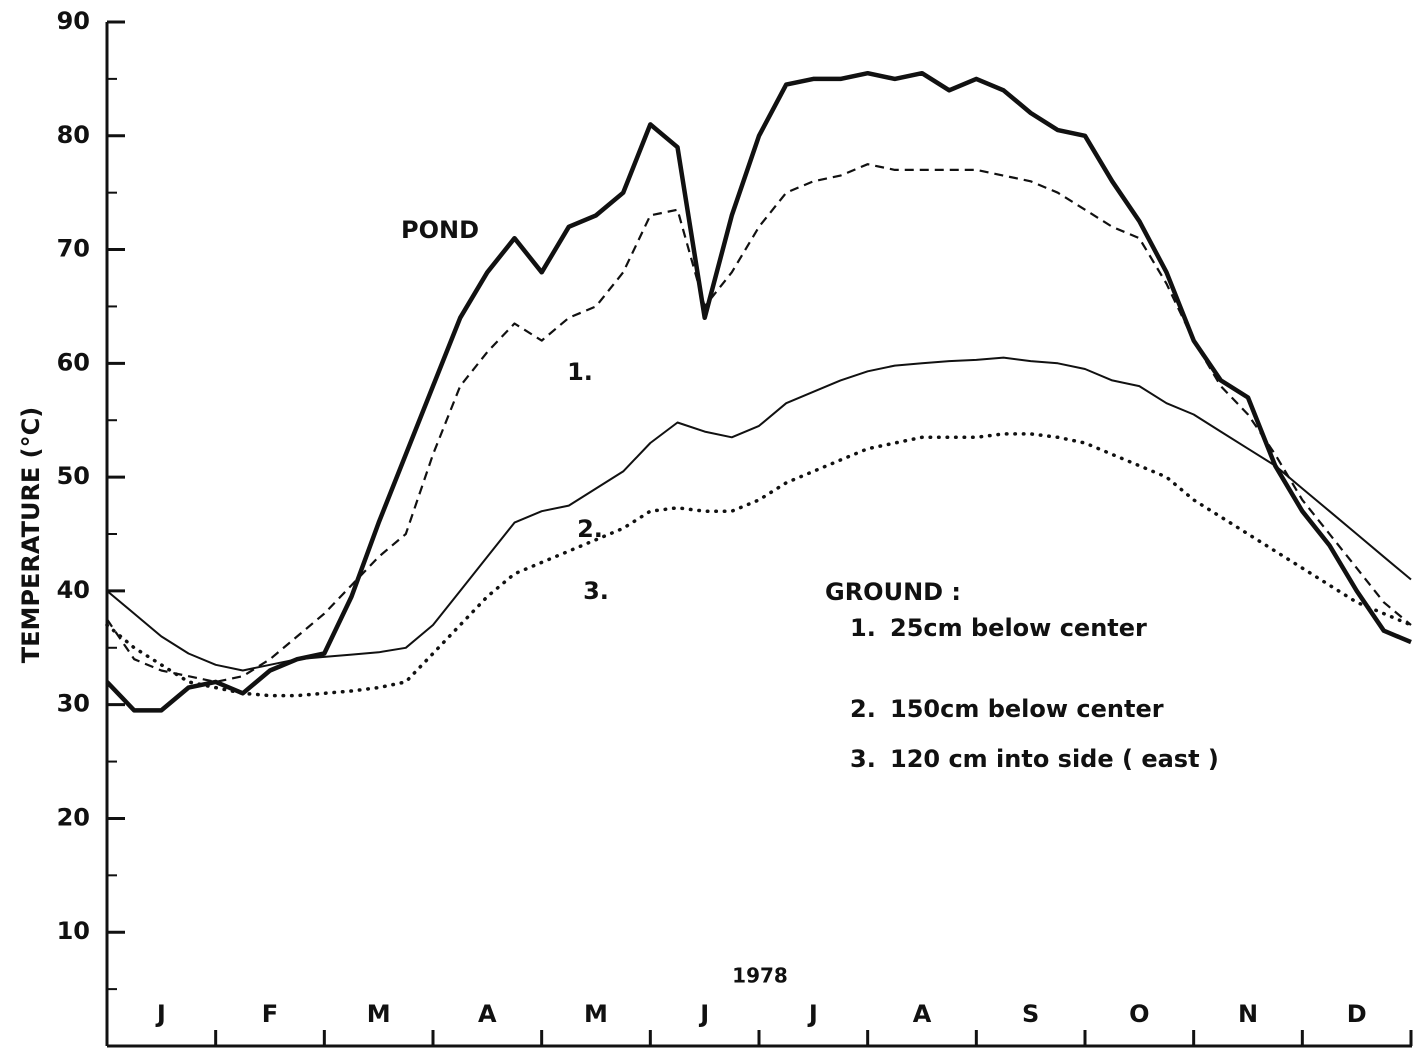  What do you see at coordinates (1027, 709) in the screenshot?
I see `legend-label: 150cm below center` at bounding box center [1027, 709].